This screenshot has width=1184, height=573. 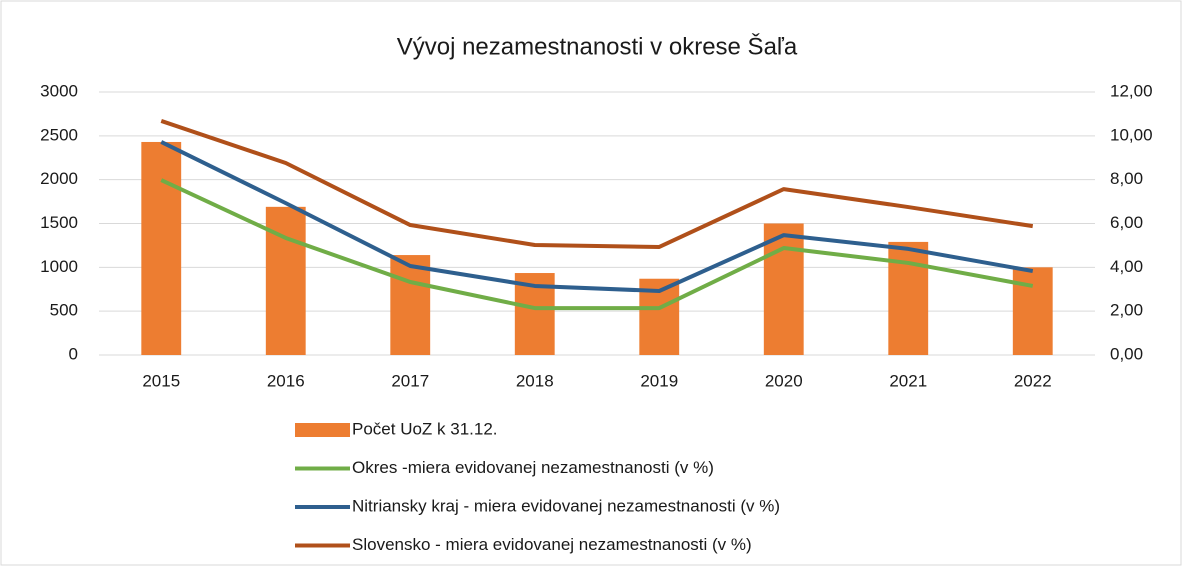 What do you see at coordinates (286, 380) in the screenshot?
I see `x-tick-label: 2016` at bounding box center [286, 380].